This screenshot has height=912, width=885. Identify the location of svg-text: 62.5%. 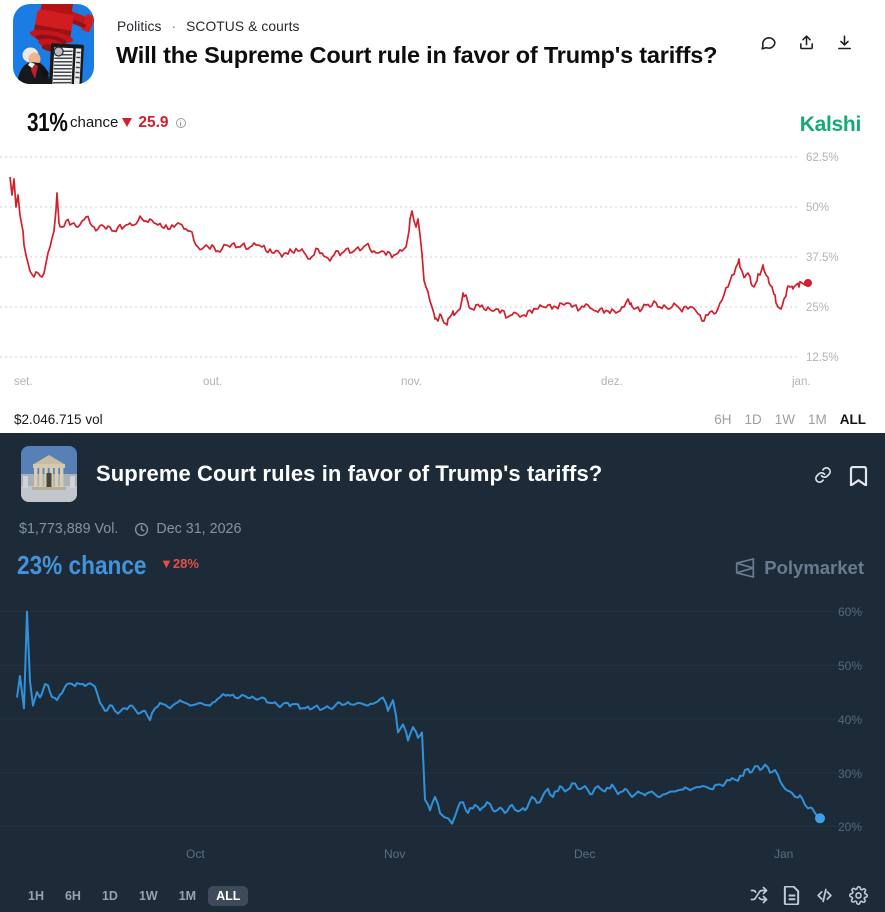
(822, 158).